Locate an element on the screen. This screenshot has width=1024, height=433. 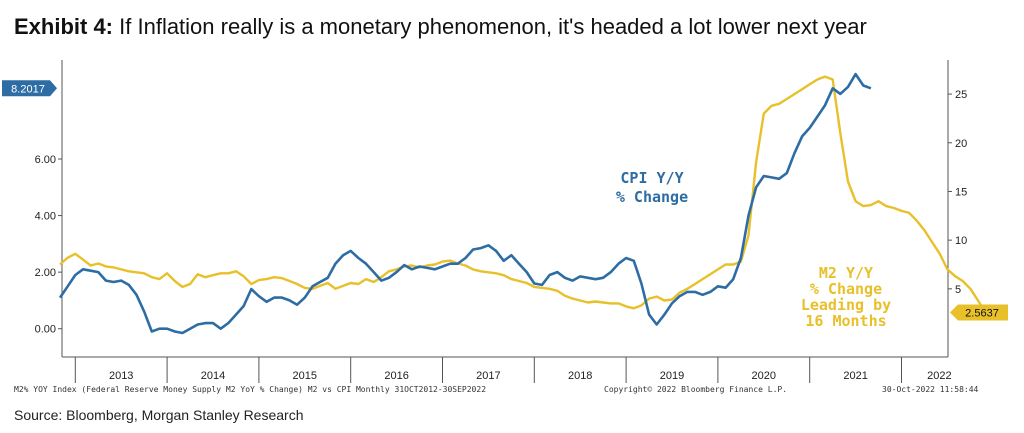
footer-timestamp: 30-Oct-2022 11:58:44 is located at coordinates (930, 389).